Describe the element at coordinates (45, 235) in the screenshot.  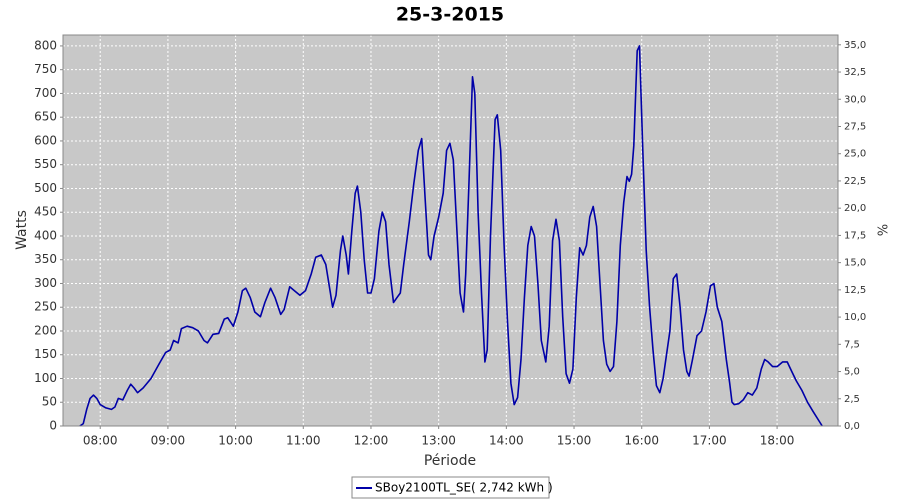
I see `y-tick-label: 400` at that location.